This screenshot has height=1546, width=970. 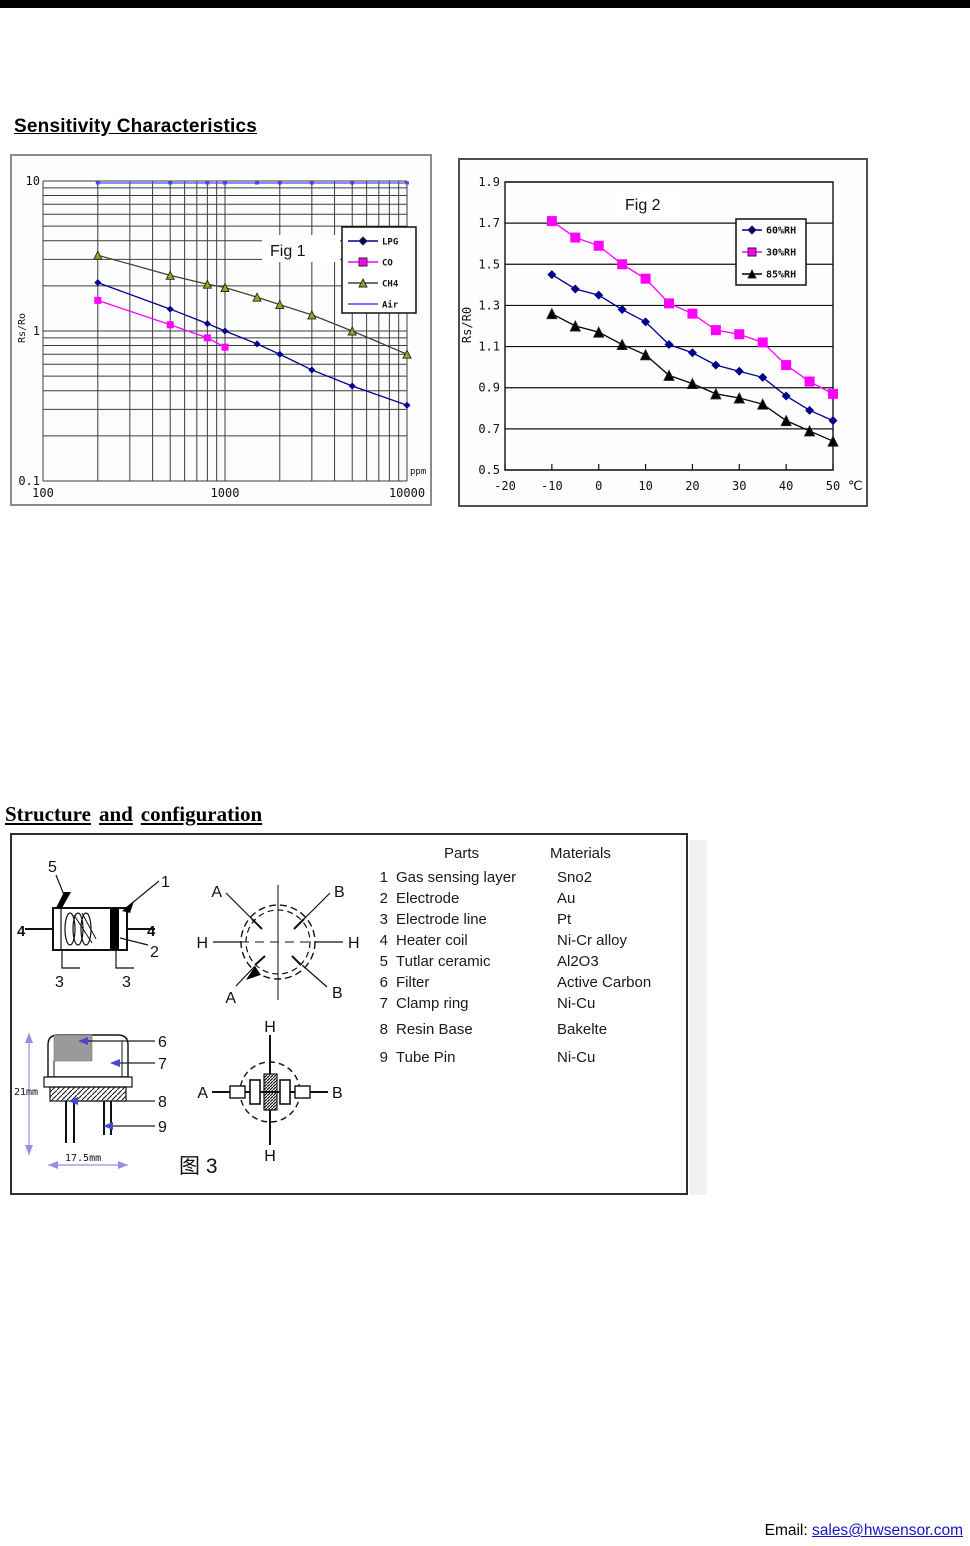 What do you see at coordinates (126, 982) in the screenshot?
I see `callout-3-right: 3` at bounding box center [126, 982].